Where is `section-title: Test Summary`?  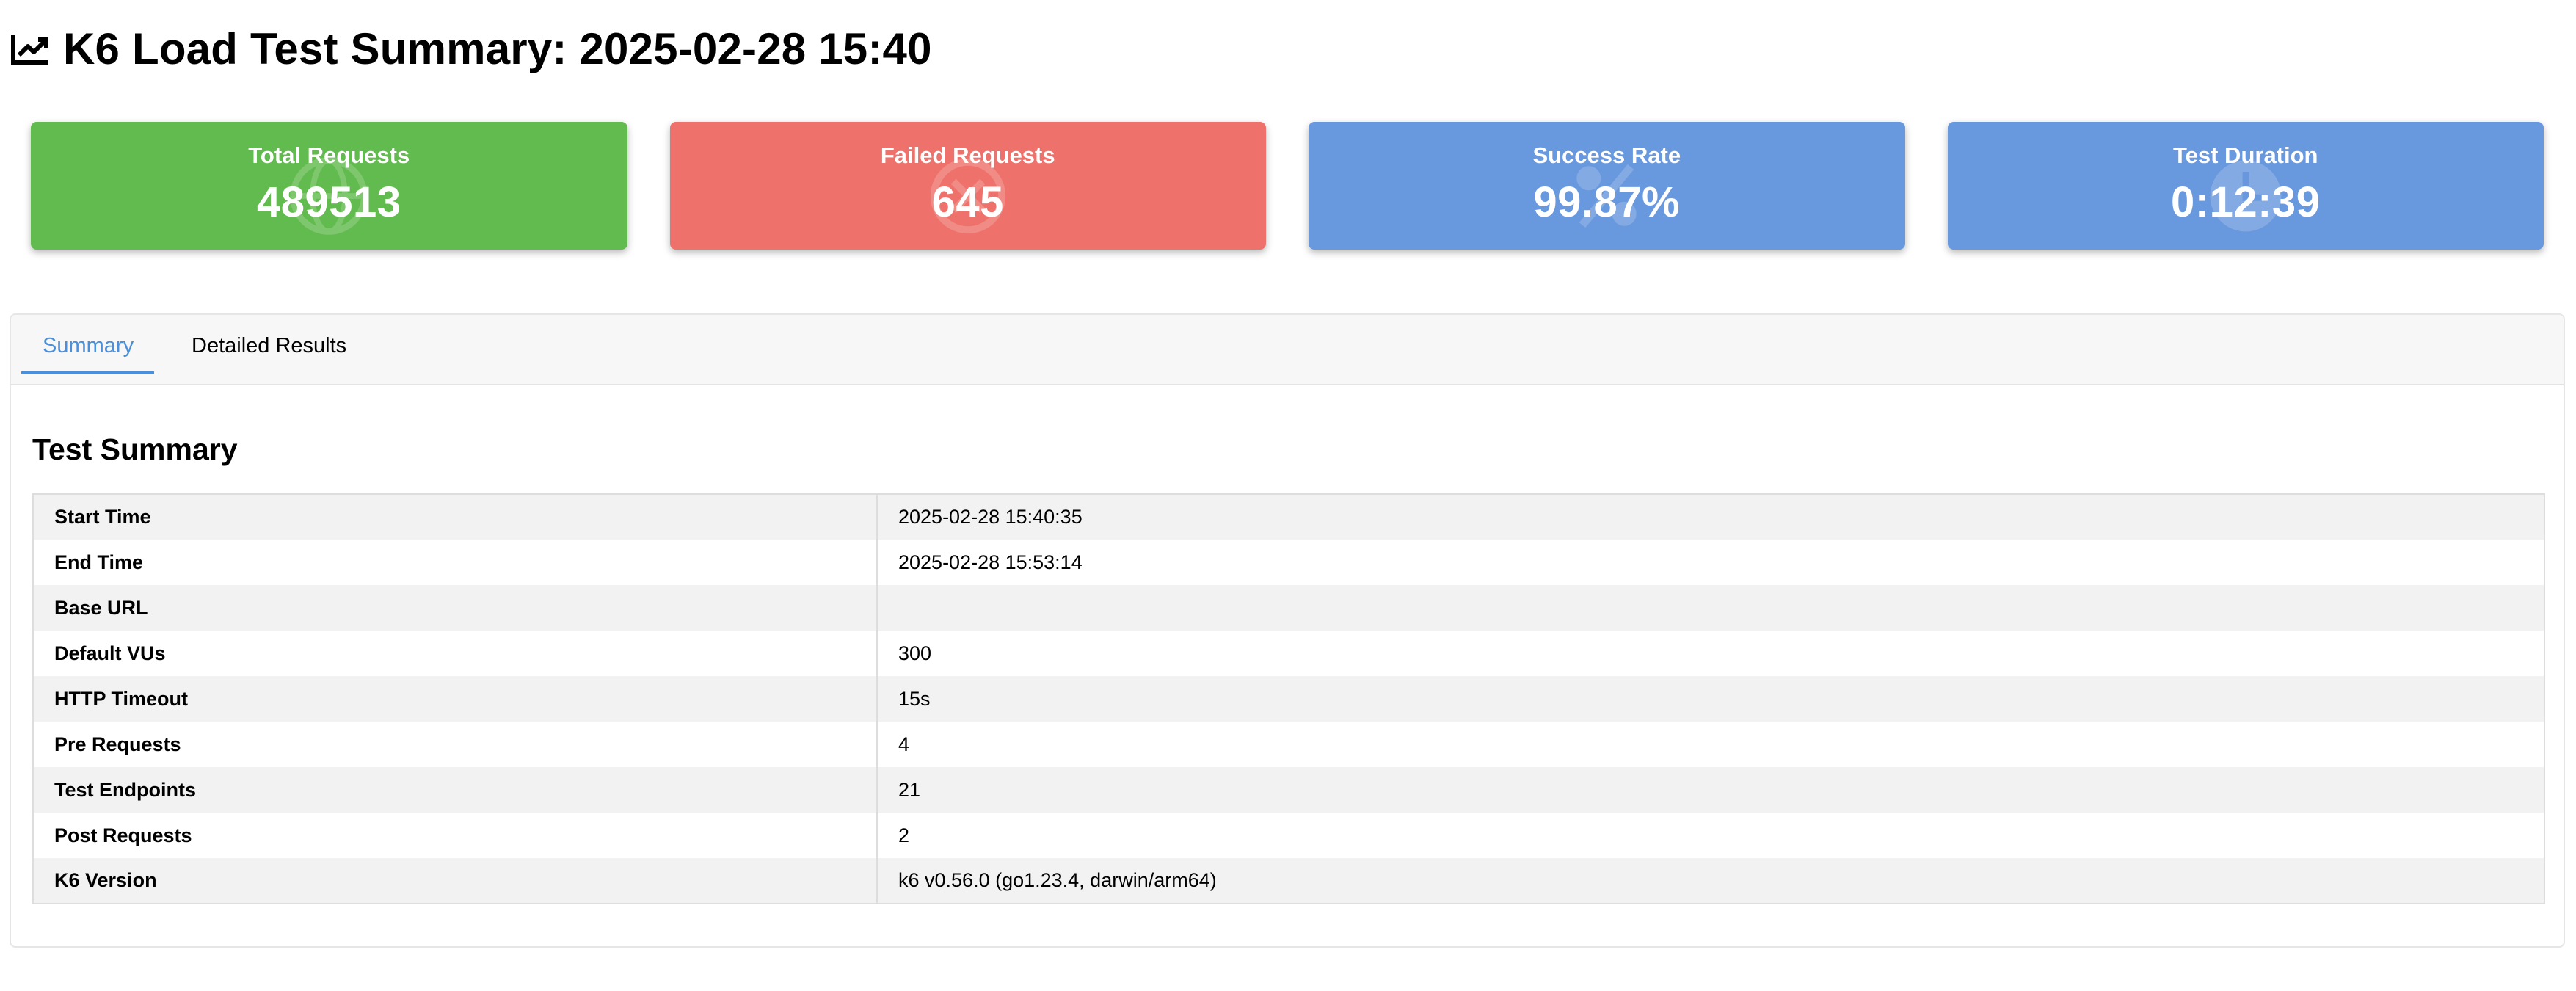 section-title: Test Summary is located at coordinates (135, 449).